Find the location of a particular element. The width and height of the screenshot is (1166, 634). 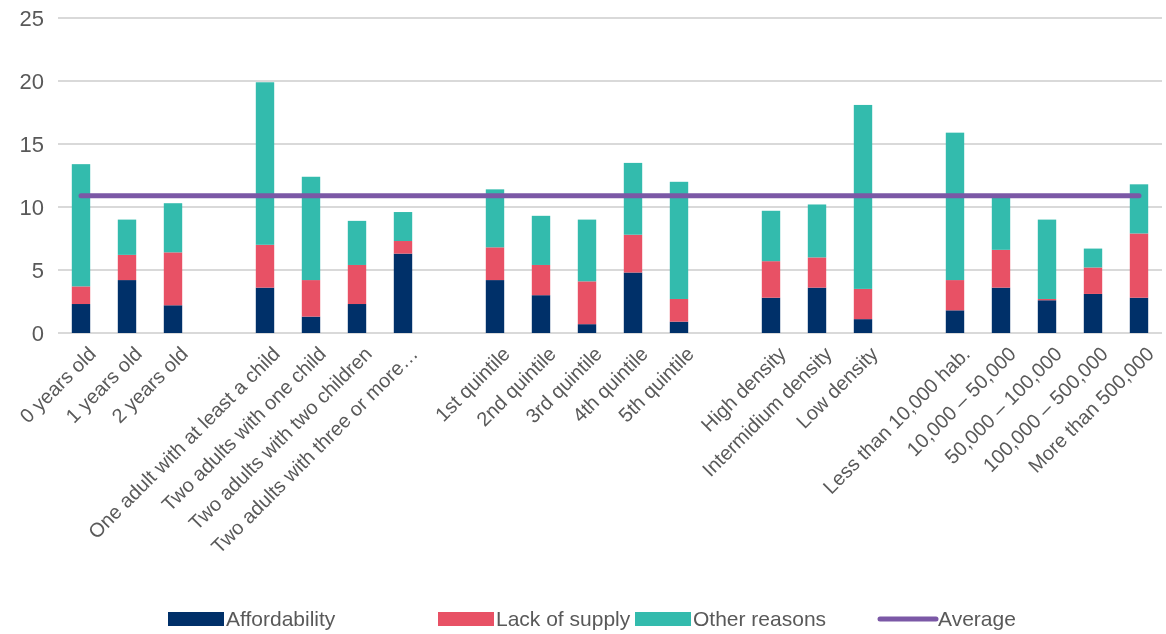

legend-label: Lack of supply is located at coordinates (563, 618).